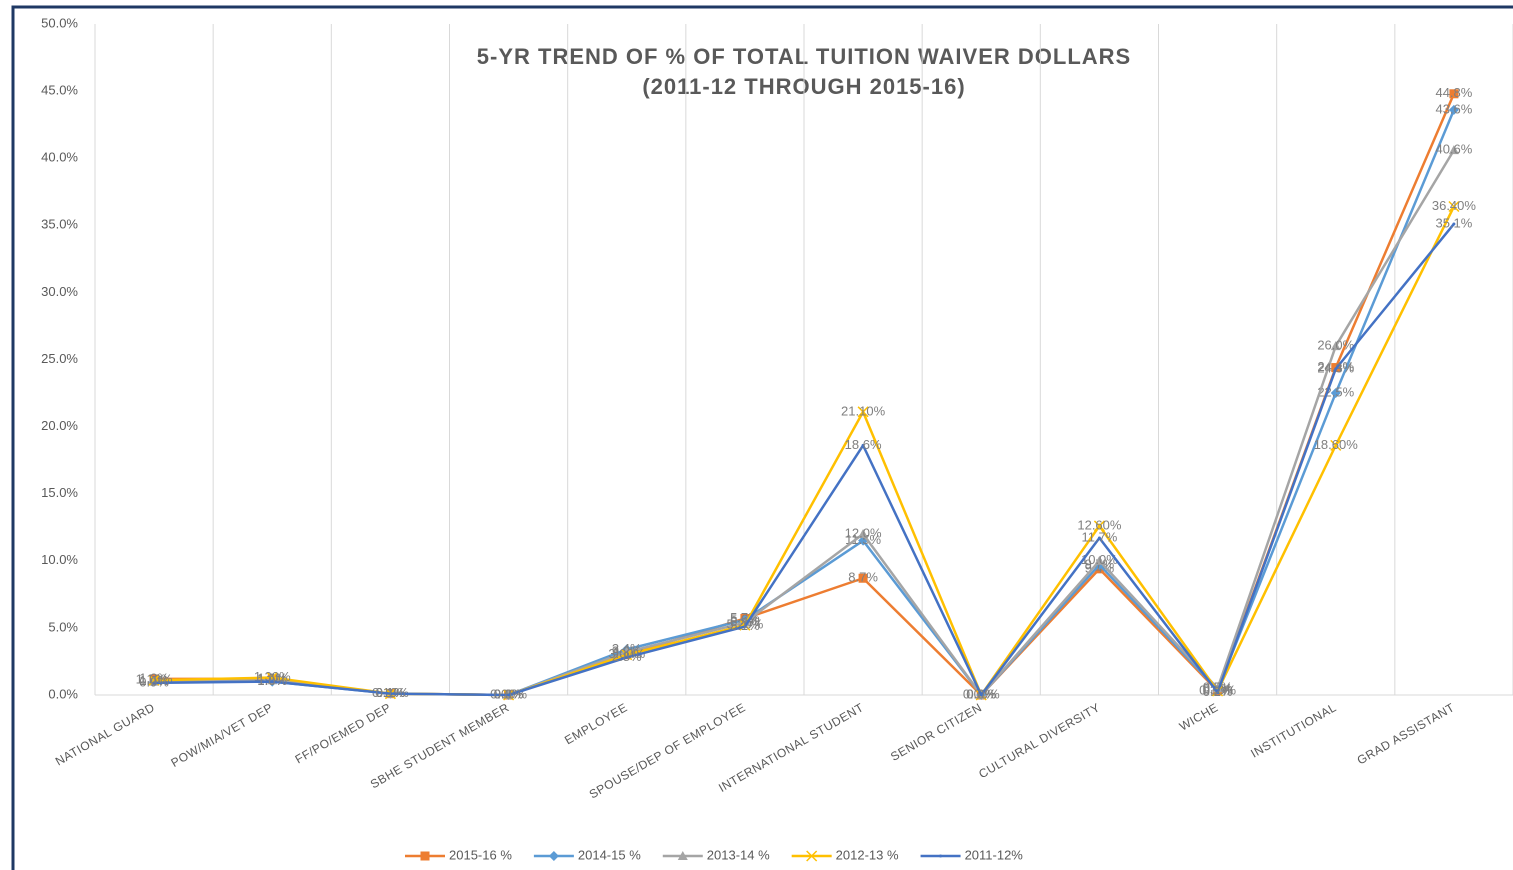  I want to click on legend-item: 2013-14 %, so click(716, 854).